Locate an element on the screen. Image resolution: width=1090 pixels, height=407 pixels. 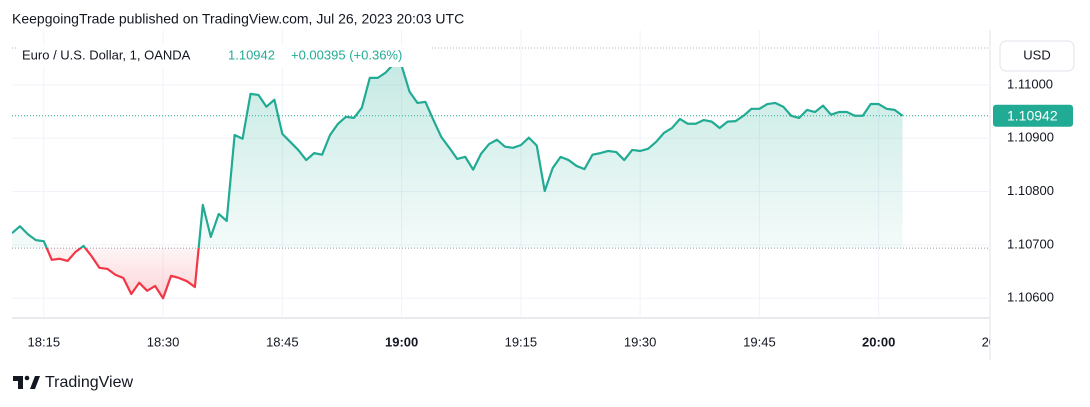
legend-change: +0.00395 (+0.36%) is located at coordinates (346, 54).